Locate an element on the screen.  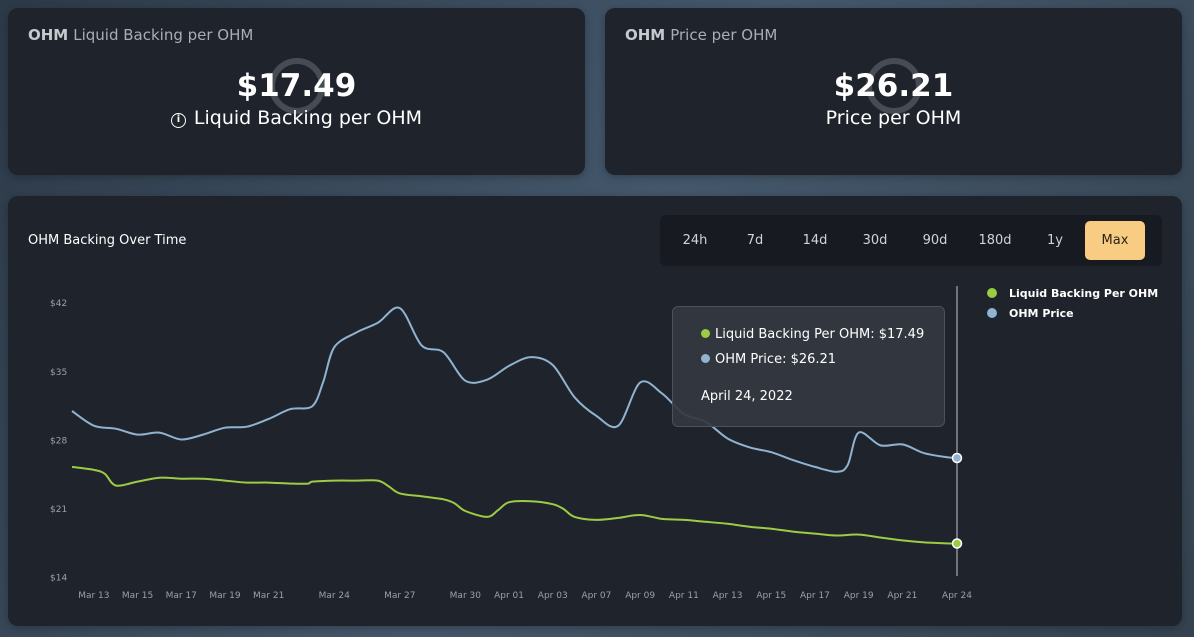
x-tick-label: Mar 17 is located at coordinates (181, 596).